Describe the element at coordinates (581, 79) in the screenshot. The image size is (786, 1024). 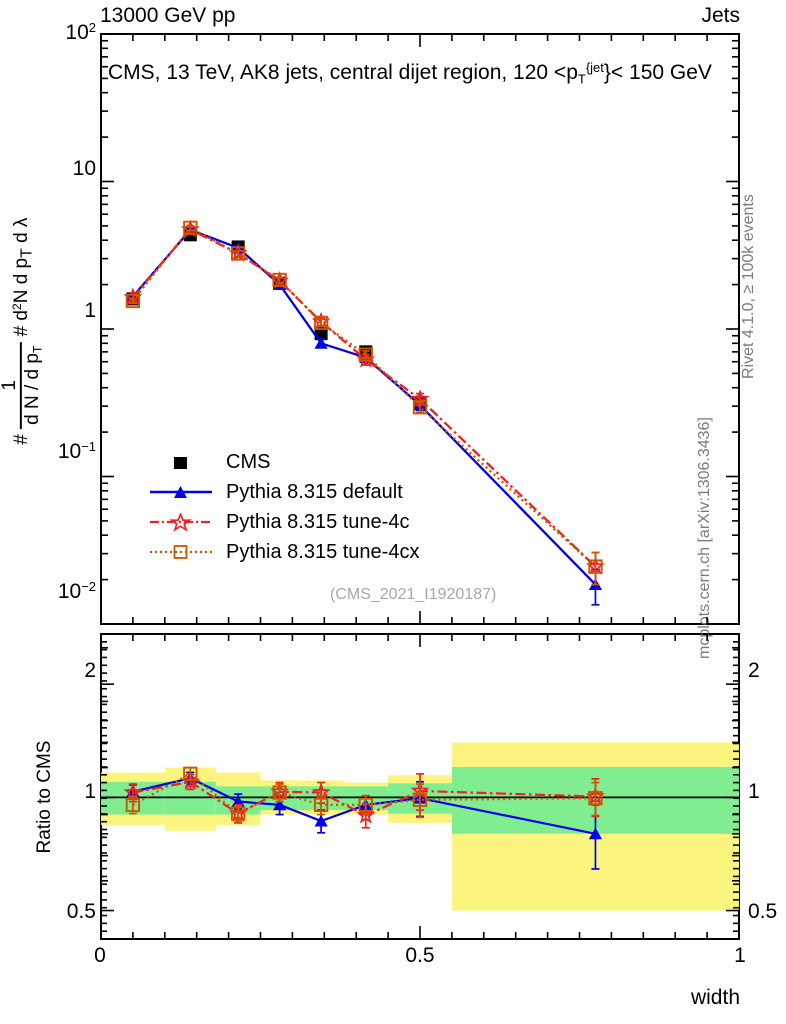
I see `plot-title-sub: T` at that location.